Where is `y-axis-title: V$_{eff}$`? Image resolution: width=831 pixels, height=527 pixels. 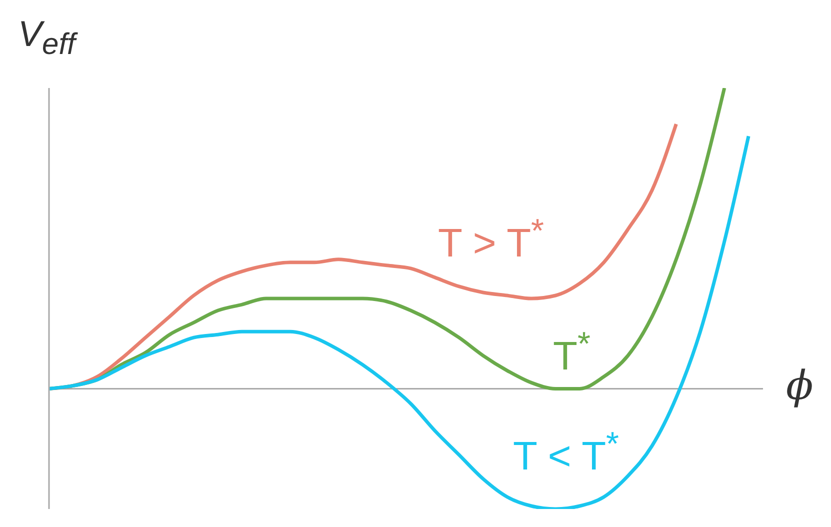 y-axis-title: V$_{eff}$ is located at coordinates (47, 37).